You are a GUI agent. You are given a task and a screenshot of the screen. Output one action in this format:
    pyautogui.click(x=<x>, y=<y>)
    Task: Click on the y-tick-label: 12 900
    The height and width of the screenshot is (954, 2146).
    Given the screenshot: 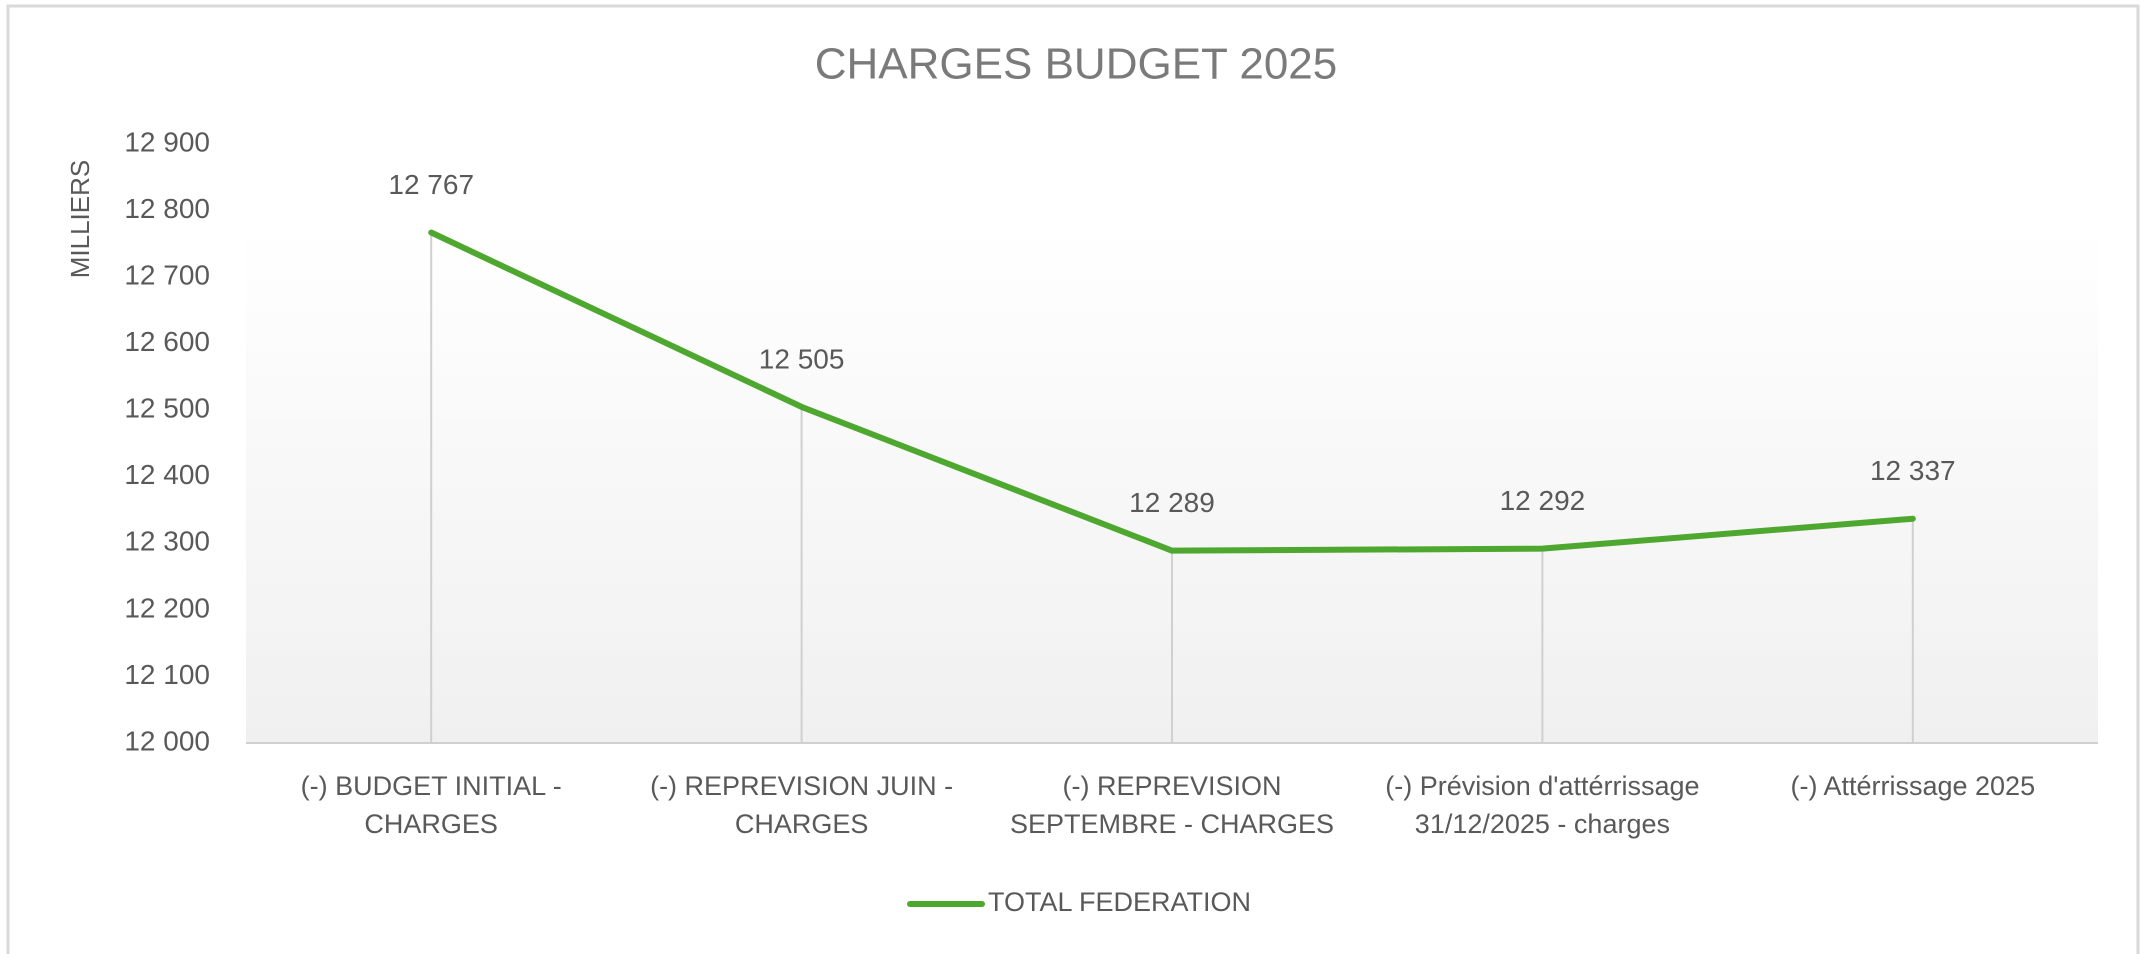 What is the action you would take?
    pyautogui.click(x=167, y=141)
    